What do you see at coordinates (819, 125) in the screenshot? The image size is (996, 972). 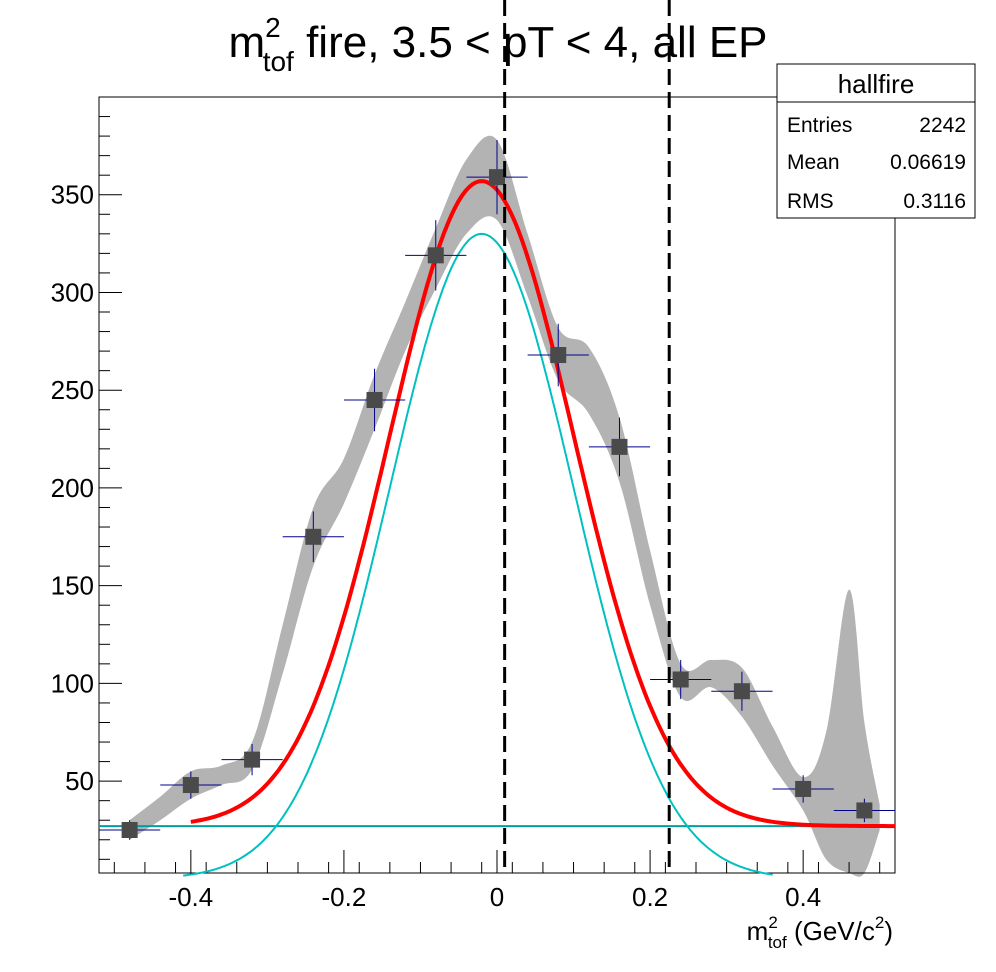 I see `stats-label-entries: Entries` at bounding box center [819, 125].